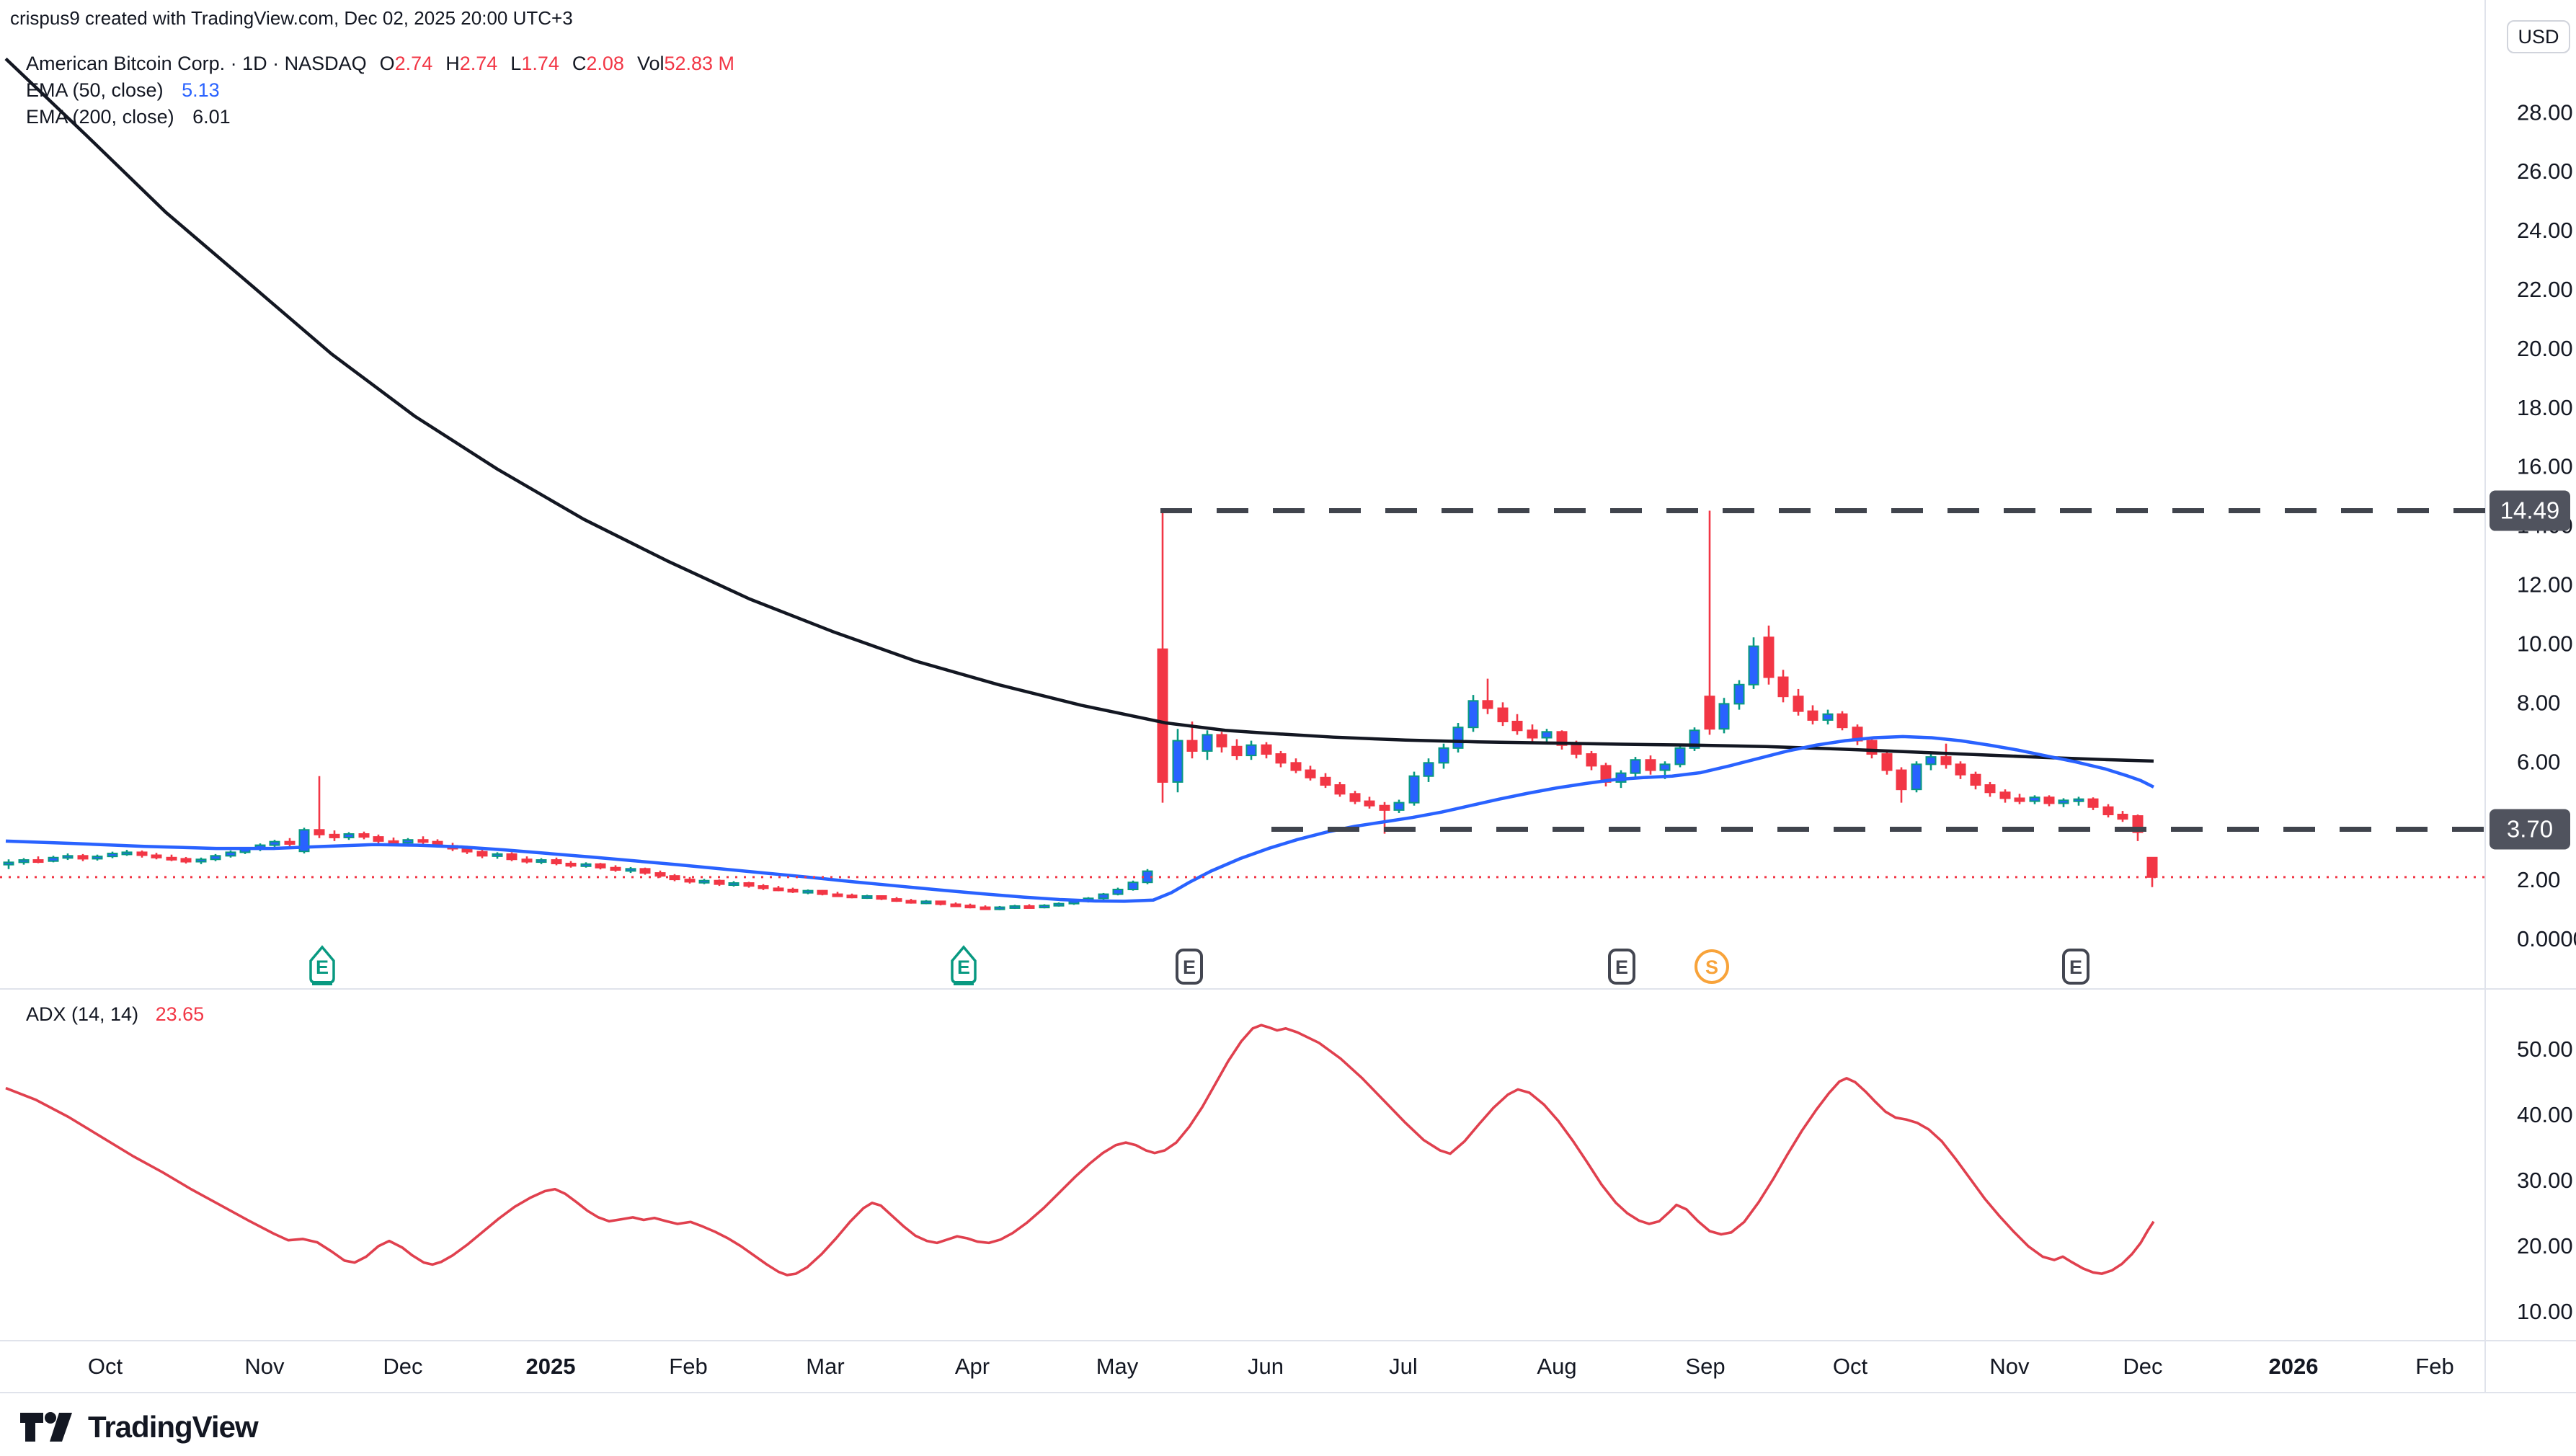 Image resolution: width=2576 pixels, height=1456 pixels. I want to click on price-tick-label: 0.0000, so click(2546, 938).